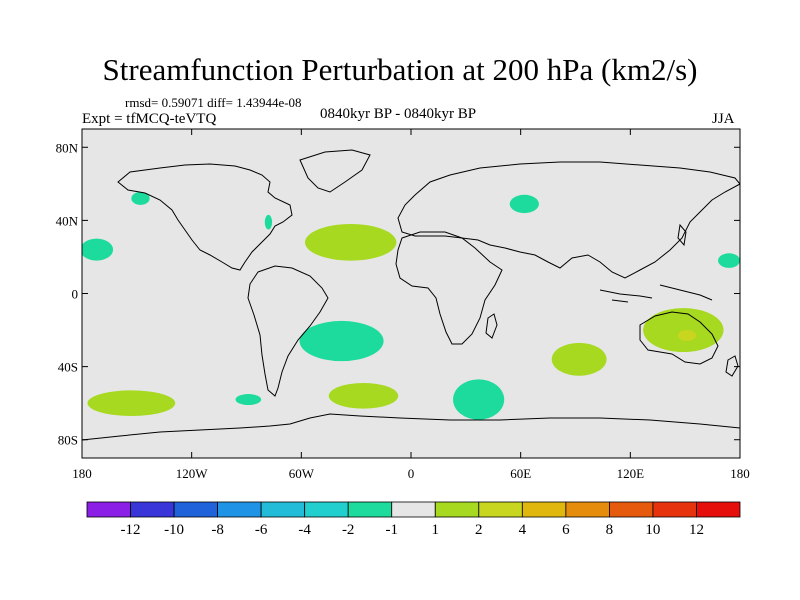 This screenshot has height=600, width=800. What do you see at coordinates (520, 473) in the screenshot?
I see `x-tick-label-4: 60E` at bounding box center [520, 473].